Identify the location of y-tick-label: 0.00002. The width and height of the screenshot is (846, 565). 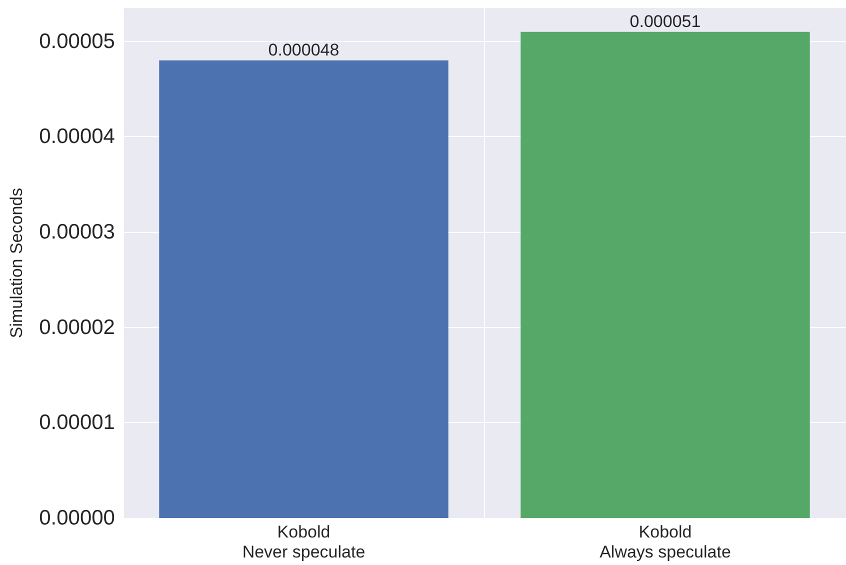
(77, 327).